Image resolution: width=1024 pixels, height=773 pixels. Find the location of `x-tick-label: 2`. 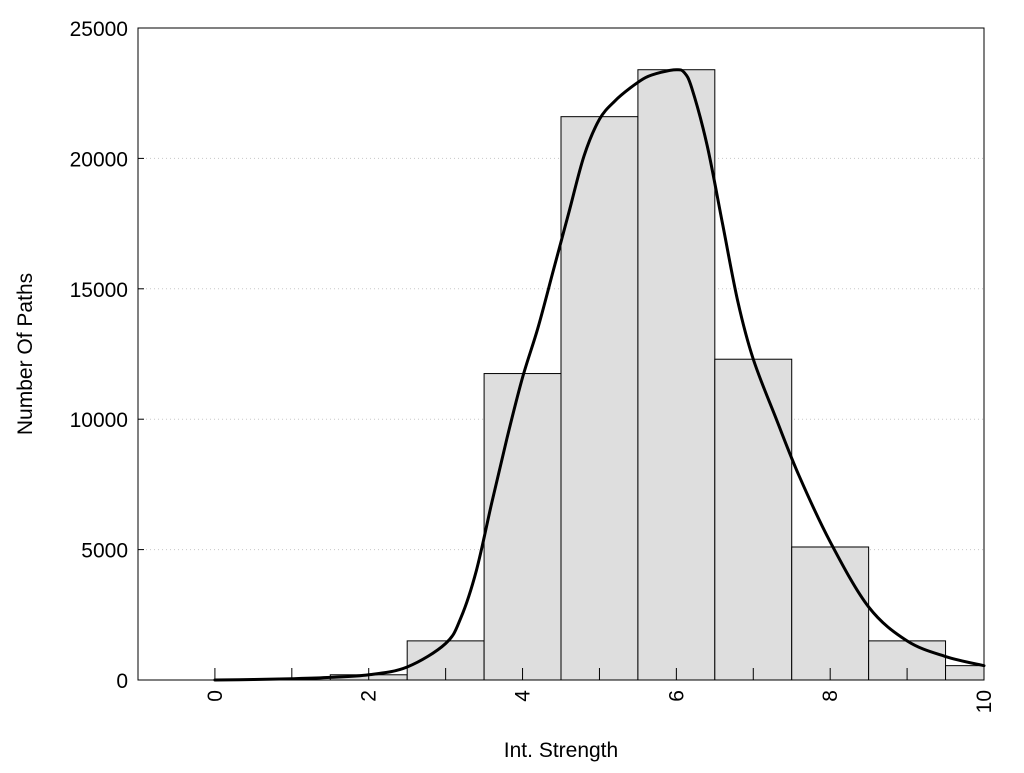

x-tick-label: 2 is located at coordinates (369, 696).